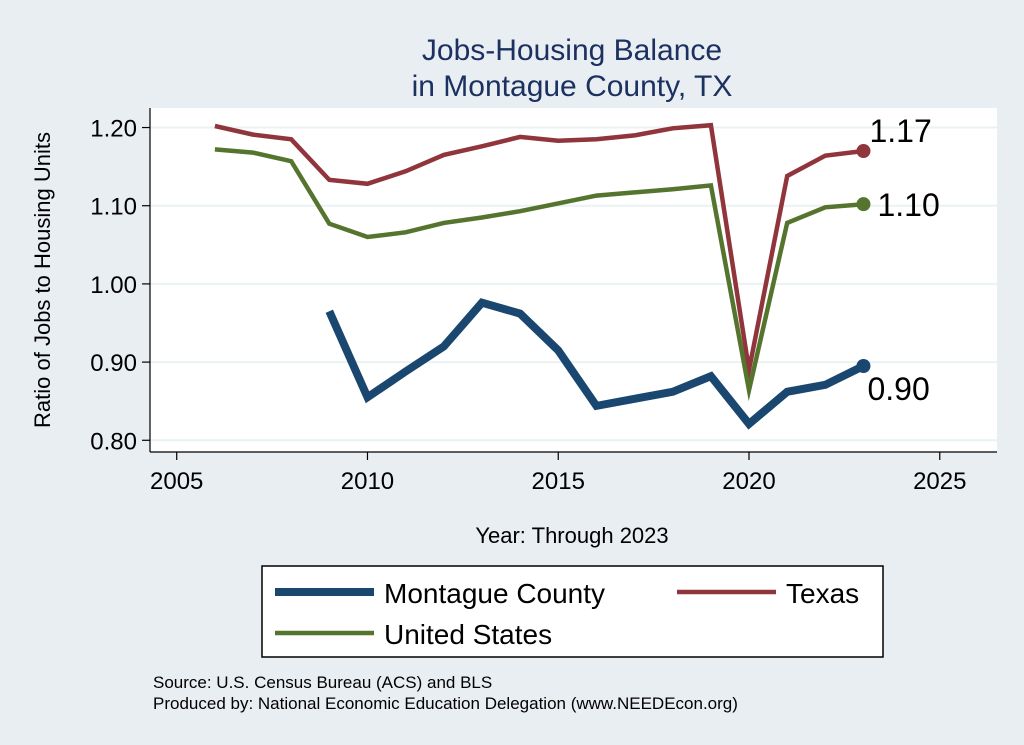 This screenshot has width=1024, height=745. What do you see at coordinates (900, 131) in the screenshot?
I see `end-label-texas: 1.17` at bounding box center [900, 131].